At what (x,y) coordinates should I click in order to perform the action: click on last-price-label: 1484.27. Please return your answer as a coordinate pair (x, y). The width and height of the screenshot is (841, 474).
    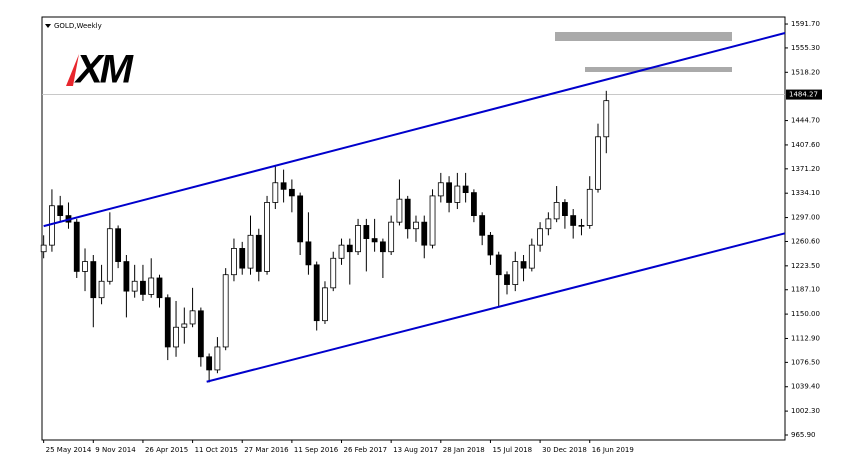
    Looking at the image, I should click on (803, 95).